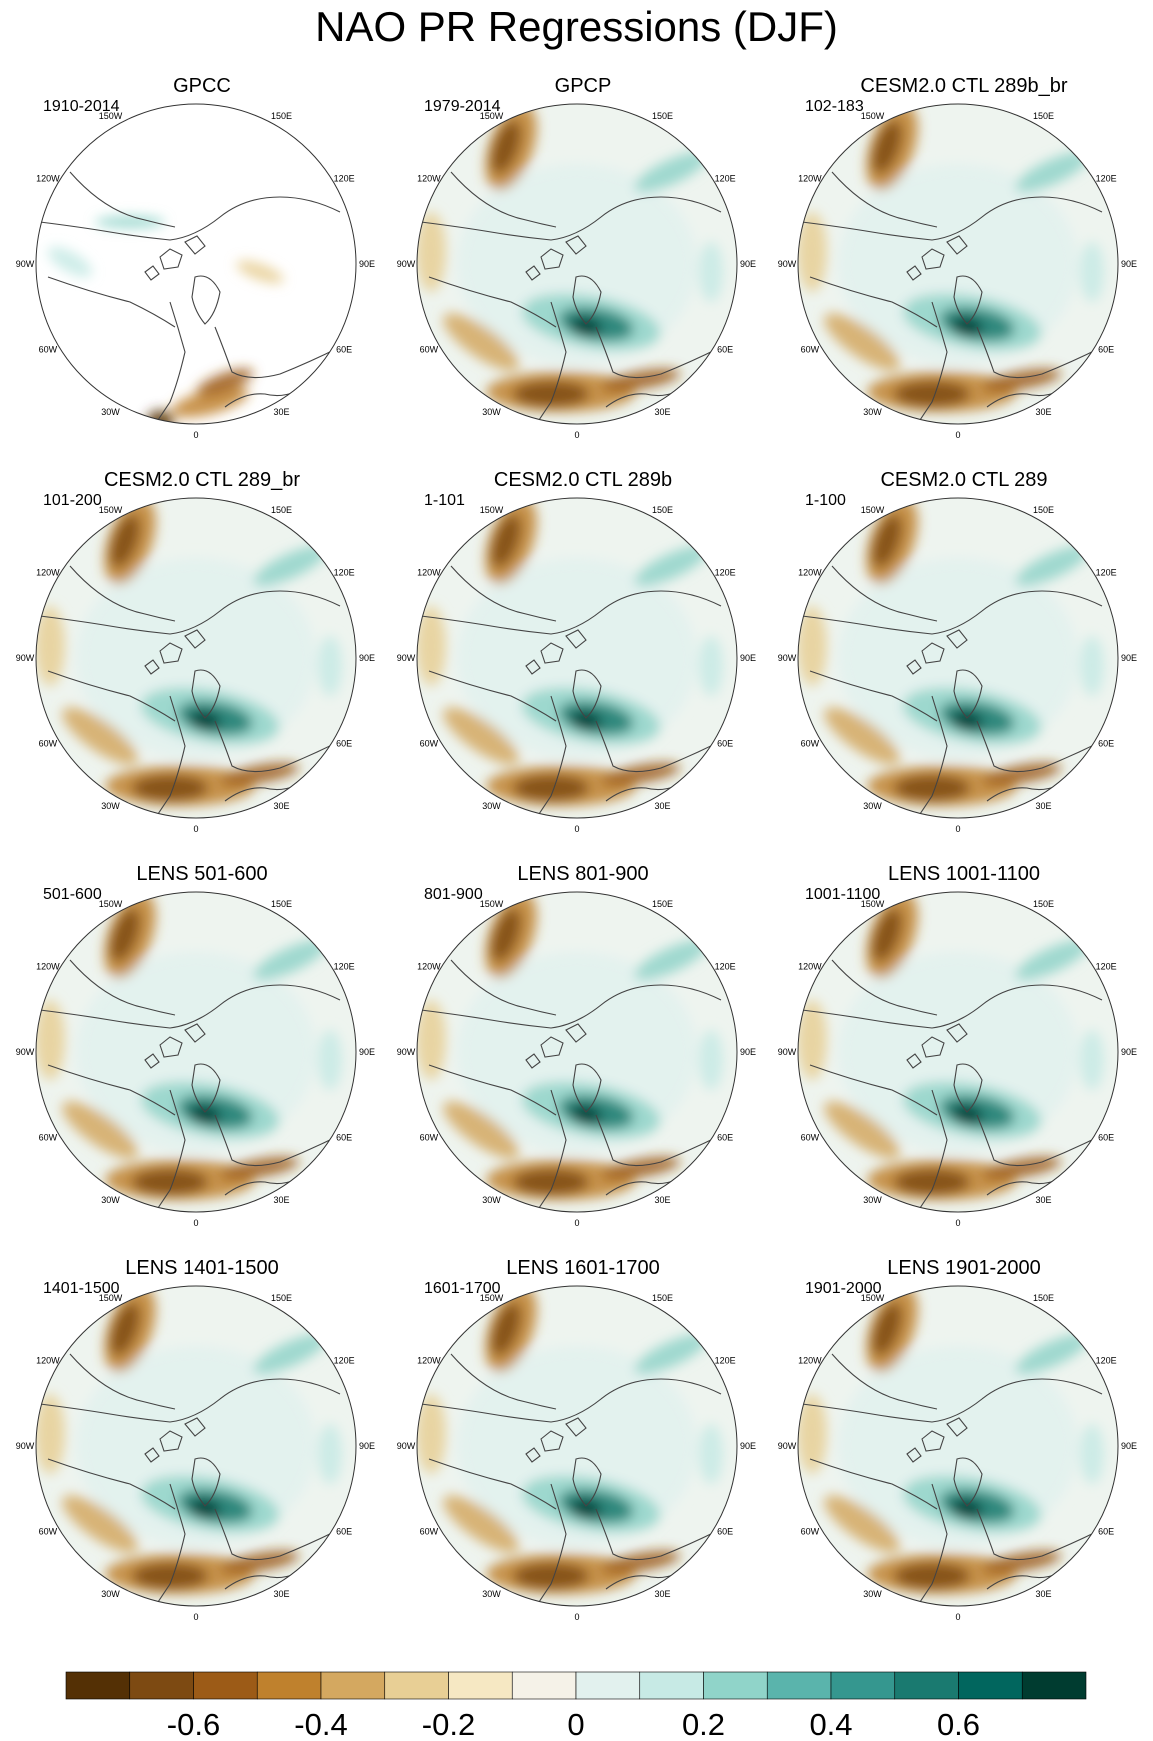 This screenshot has height=1741, width=1153. What do you see at coordinates (703, 1724) in the screenshot?
I see `colorbar-tick-label: 0.2` at bounding box center [703, 1724].